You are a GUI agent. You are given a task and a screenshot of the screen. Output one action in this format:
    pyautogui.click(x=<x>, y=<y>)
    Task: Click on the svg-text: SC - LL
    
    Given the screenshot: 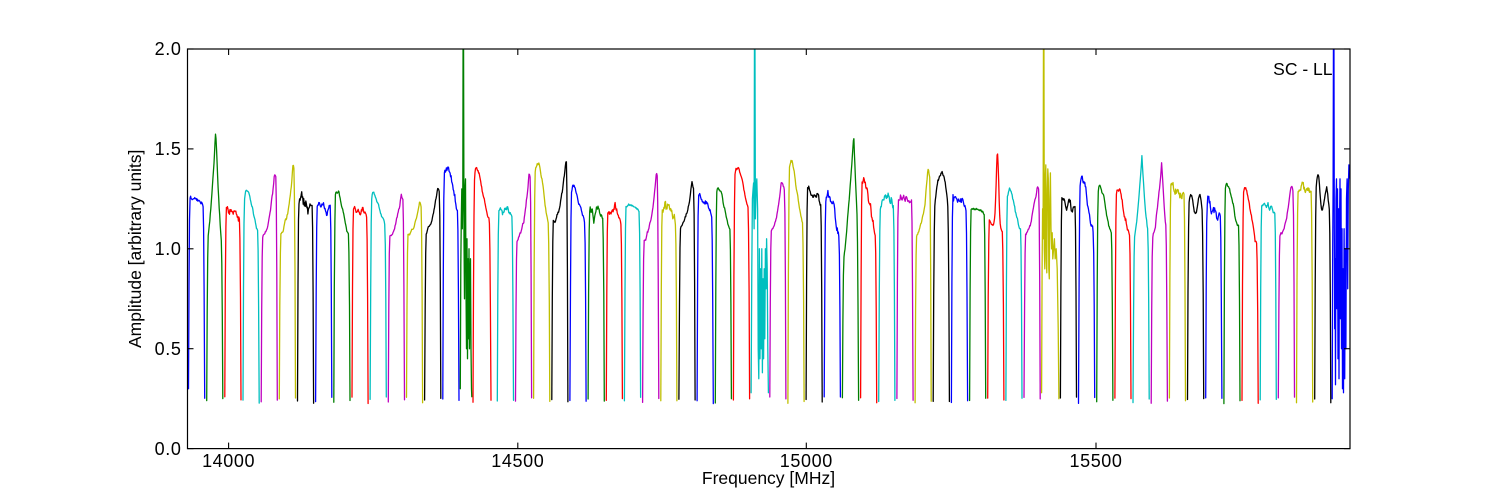 What is the action you would take?
    pyautogui.click(x=1303, y=69)
    